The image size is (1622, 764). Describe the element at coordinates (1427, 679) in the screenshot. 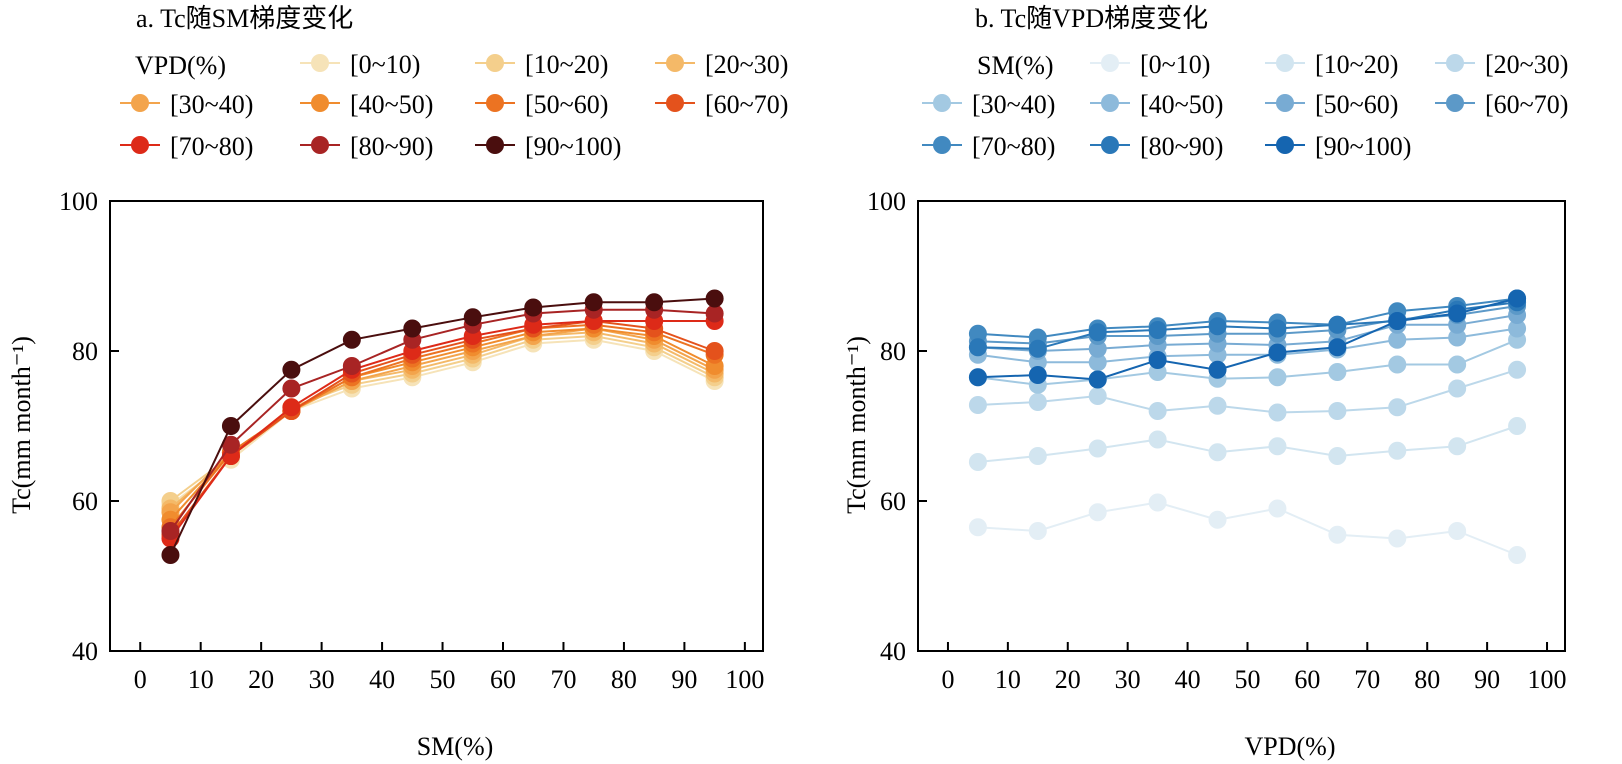

I see `x-tick-label: 80` at that location.